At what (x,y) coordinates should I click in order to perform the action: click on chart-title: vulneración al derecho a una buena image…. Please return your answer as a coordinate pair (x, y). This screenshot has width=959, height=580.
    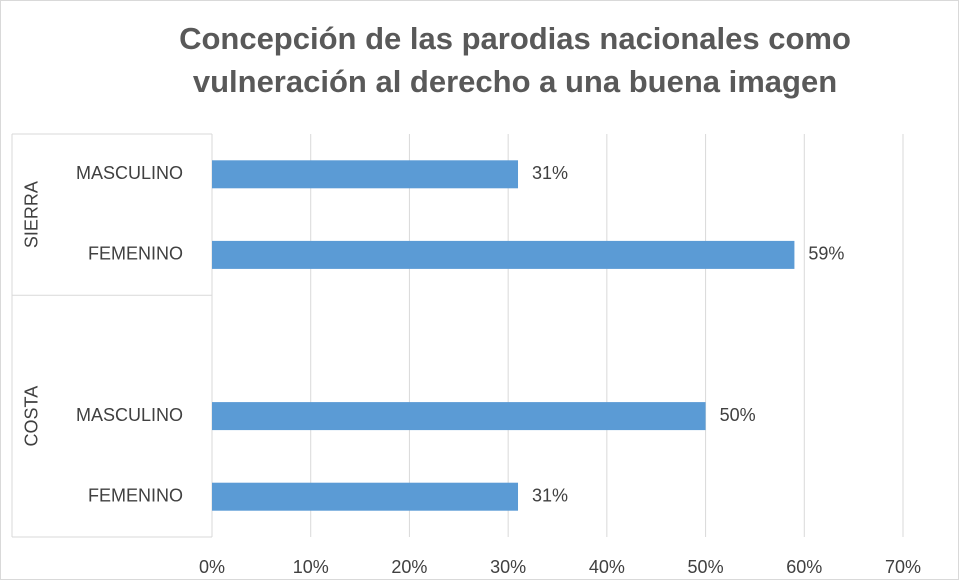
    Looking at the image, I should click on (515, 81).